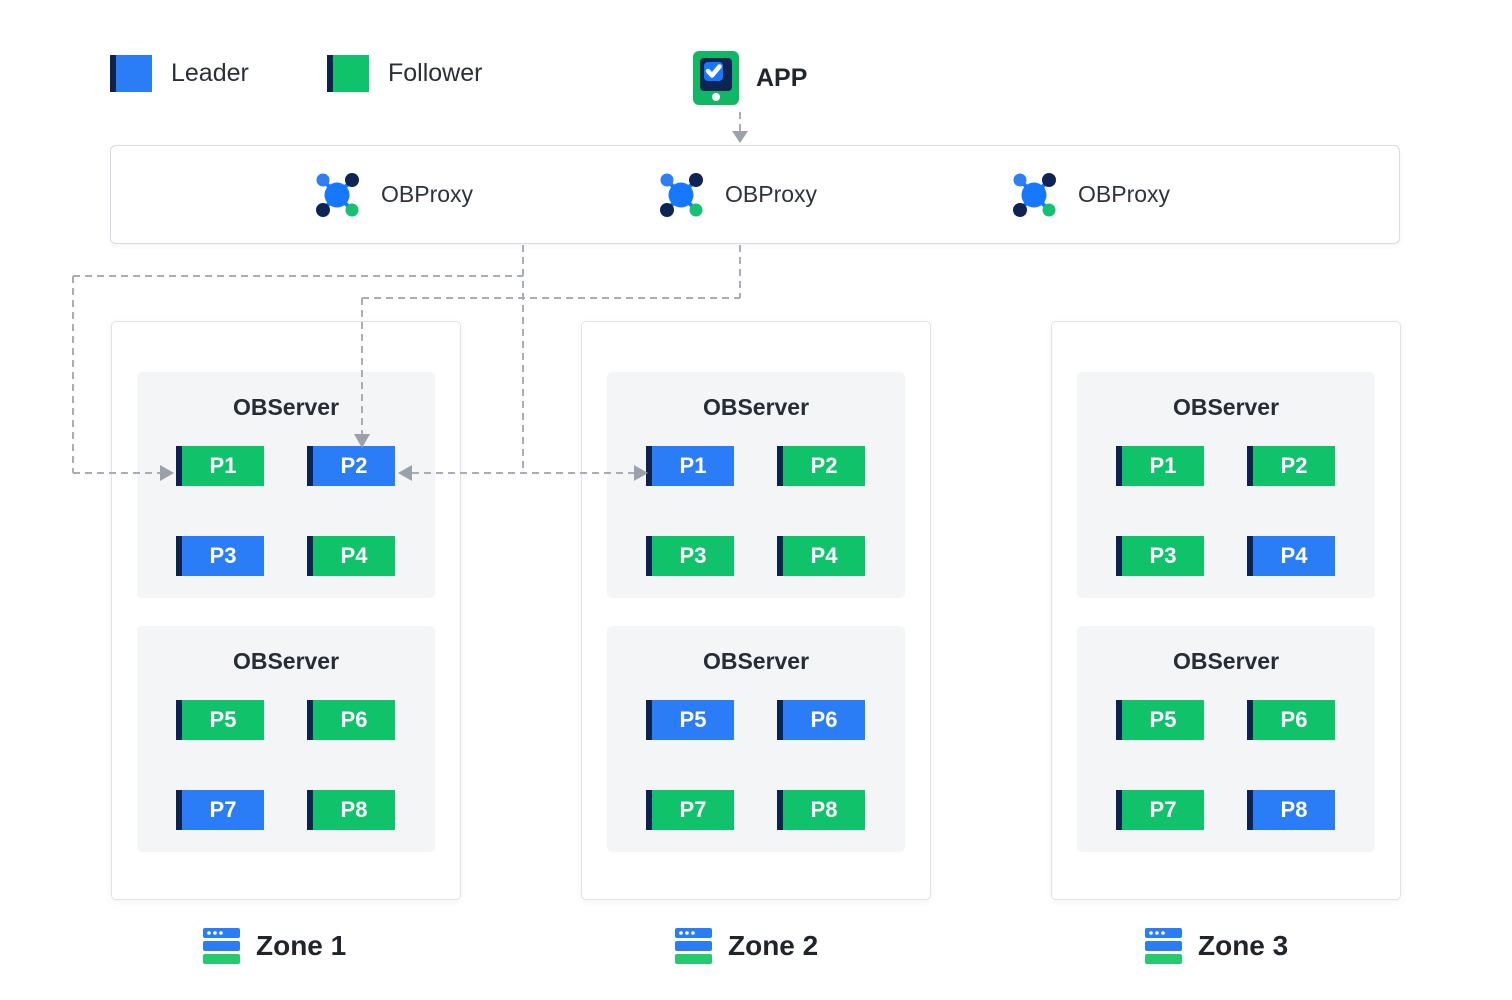  I want to click on zone-label-group-3: Zone 3, so click(1216, 946).